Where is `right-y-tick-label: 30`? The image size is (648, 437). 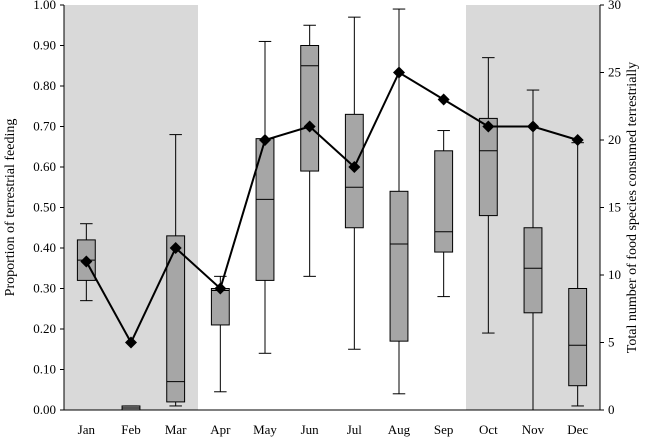 right-y-tick-label: 30 is located at coordinates (614, 6).